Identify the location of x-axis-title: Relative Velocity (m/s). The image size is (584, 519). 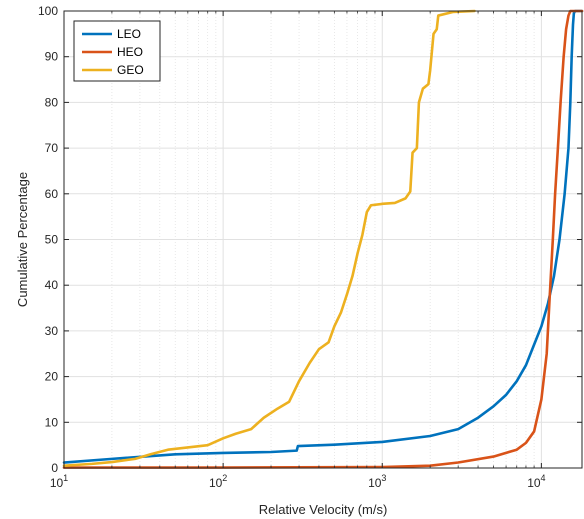
(323, 509).